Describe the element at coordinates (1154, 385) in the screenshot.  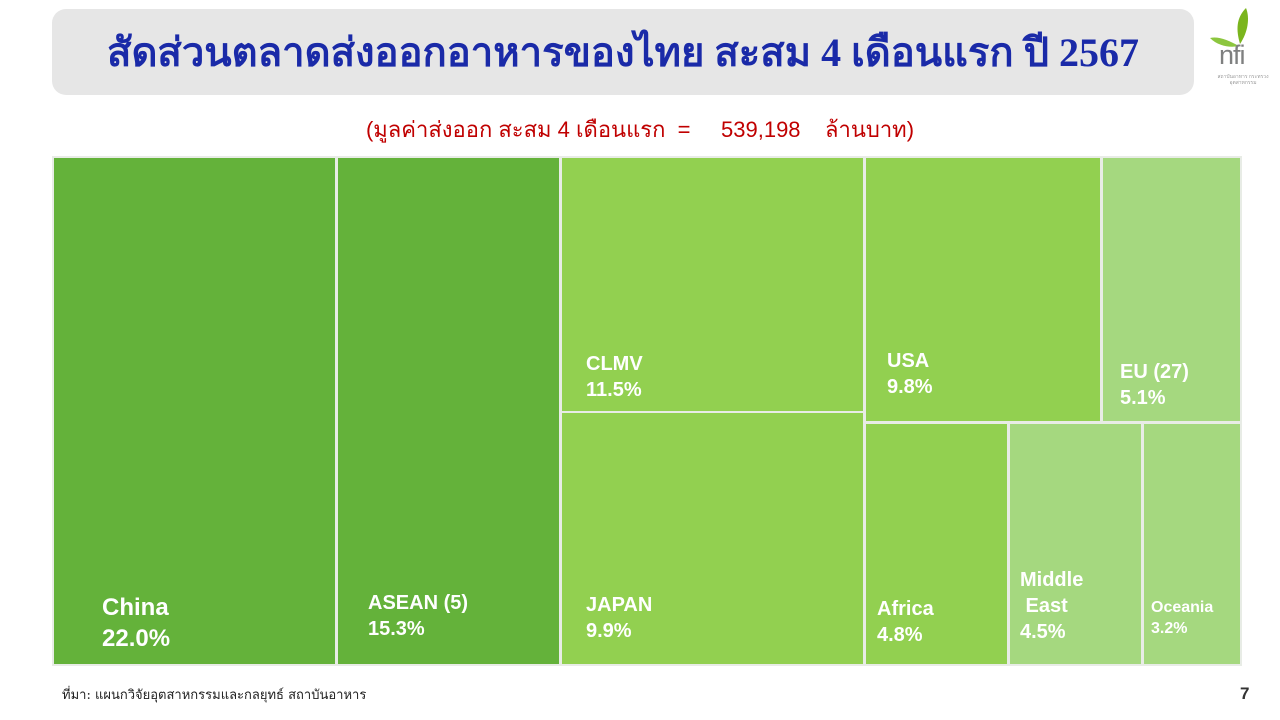
I see `treemap-tile-label: EU (27) 5.1%` at that location.